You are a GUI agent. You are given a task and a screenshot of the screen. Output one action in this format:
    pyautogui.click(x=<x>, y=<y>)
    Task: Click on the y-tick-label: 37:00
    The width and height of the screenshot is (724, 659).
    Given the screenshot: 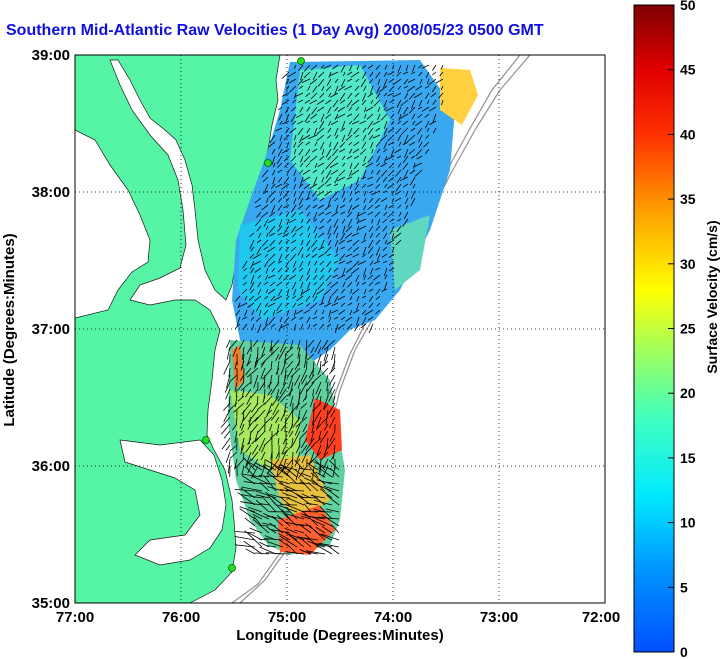 What is the action you would take?
    pyautogui.click(x=51, y=329)
    